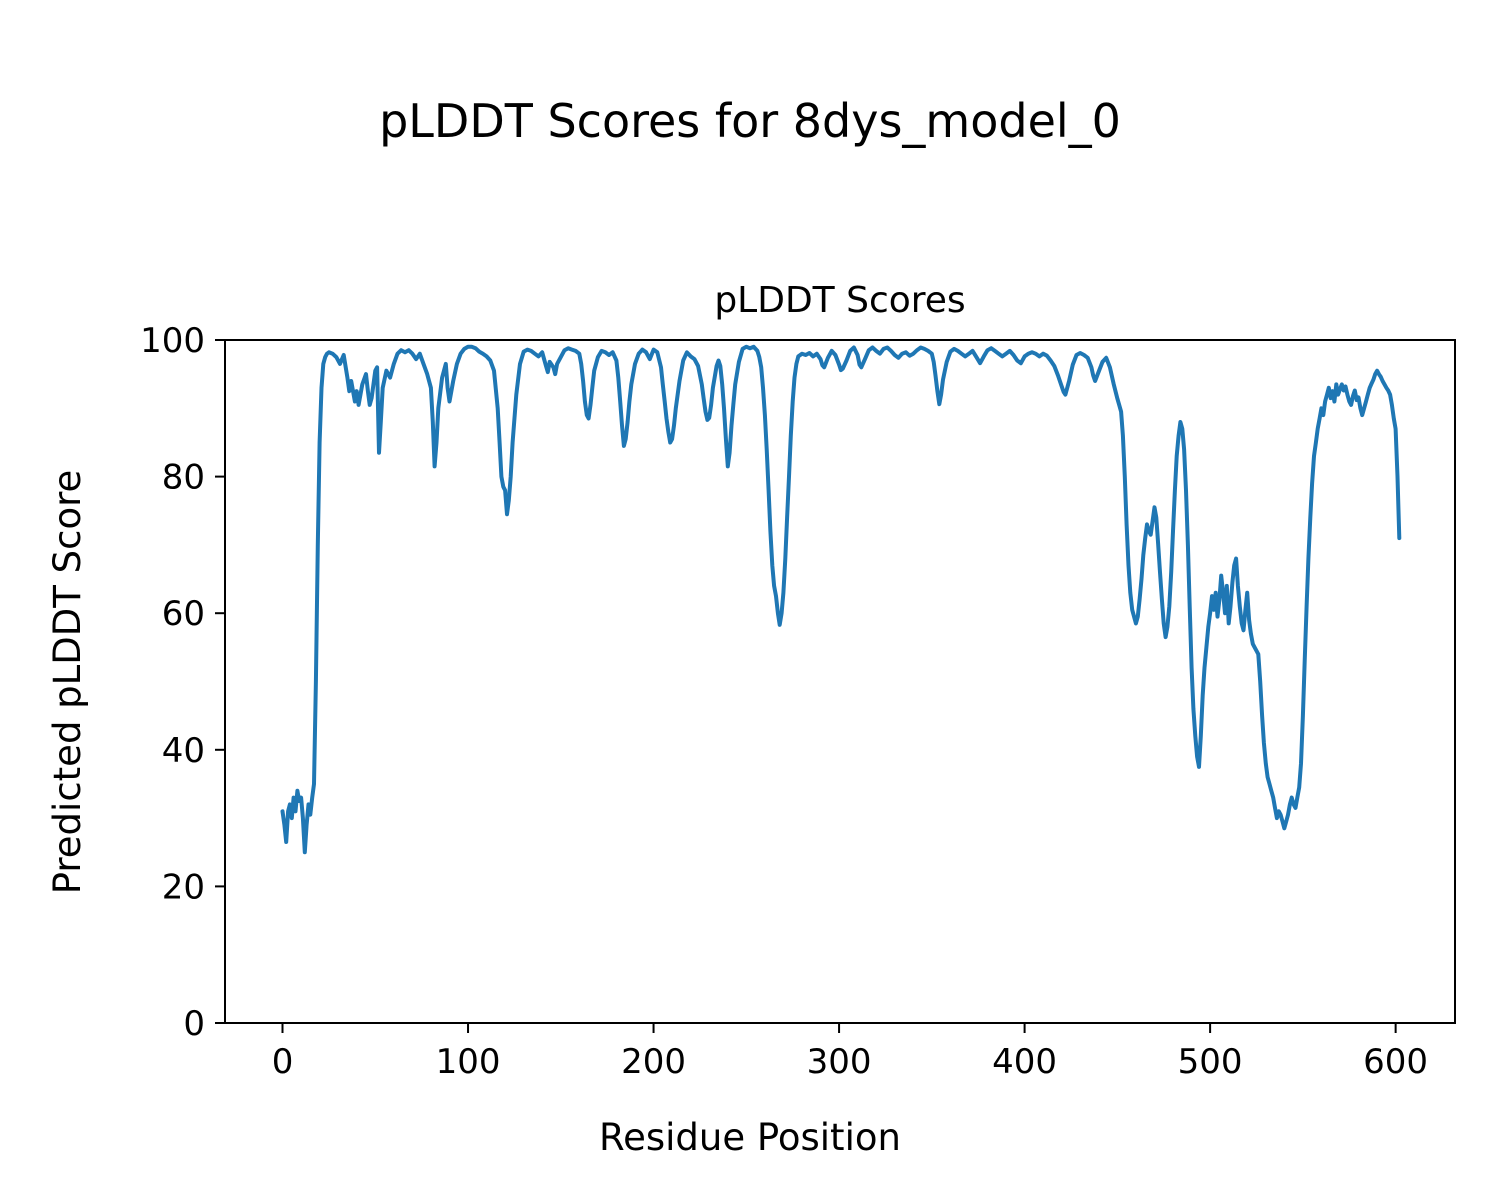  Describe the element at coordinates (1210, 1062) in the screenshot. I see `x-tick-label: 500` at that location.